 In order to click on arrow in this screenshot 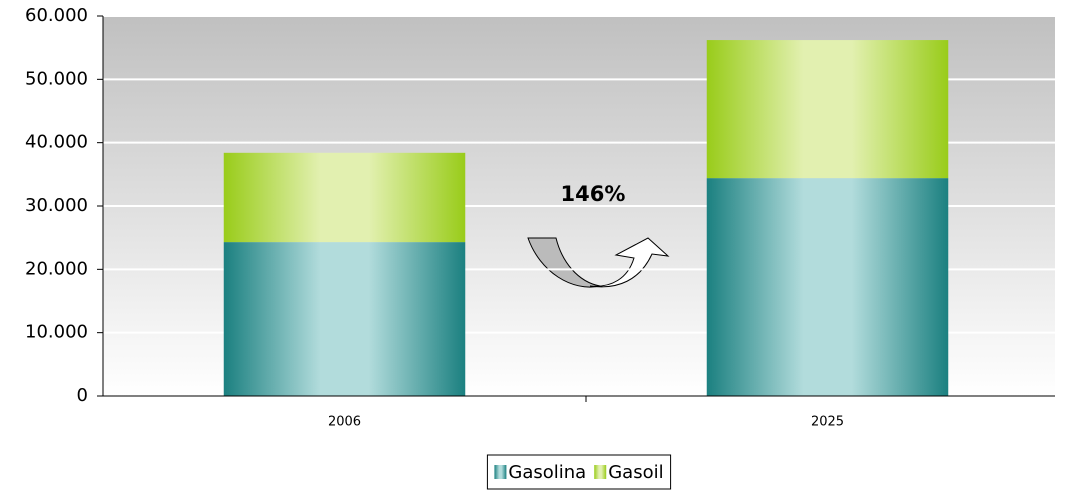, I will do `click(598, 262)`.